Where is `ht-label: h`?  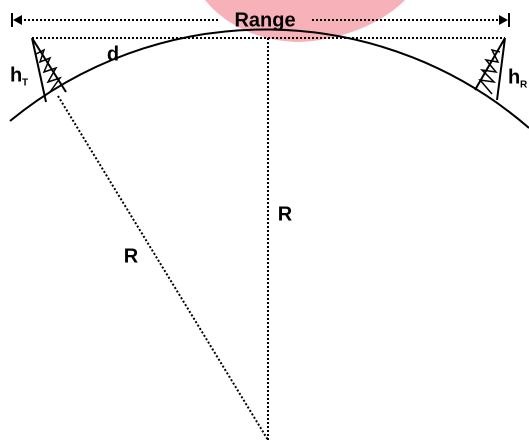 ht-label: h is located at coordinates (16, 75).